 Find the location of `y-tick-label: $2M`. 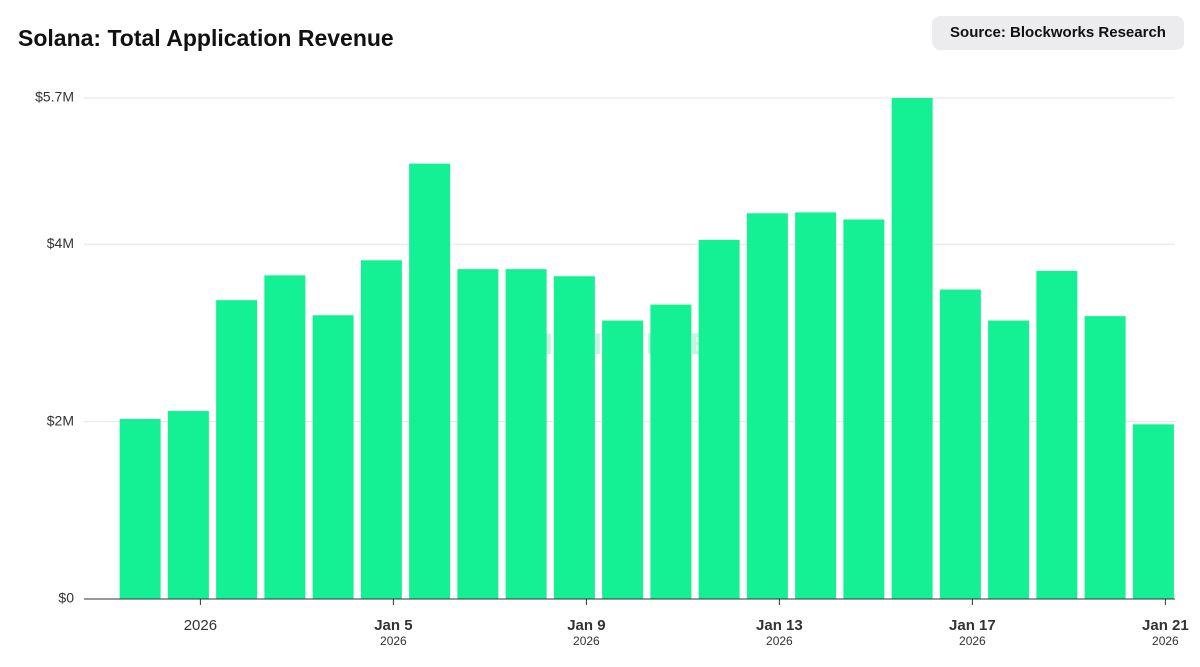

y-tick-label: $2M is located at coordinates (60, 420).